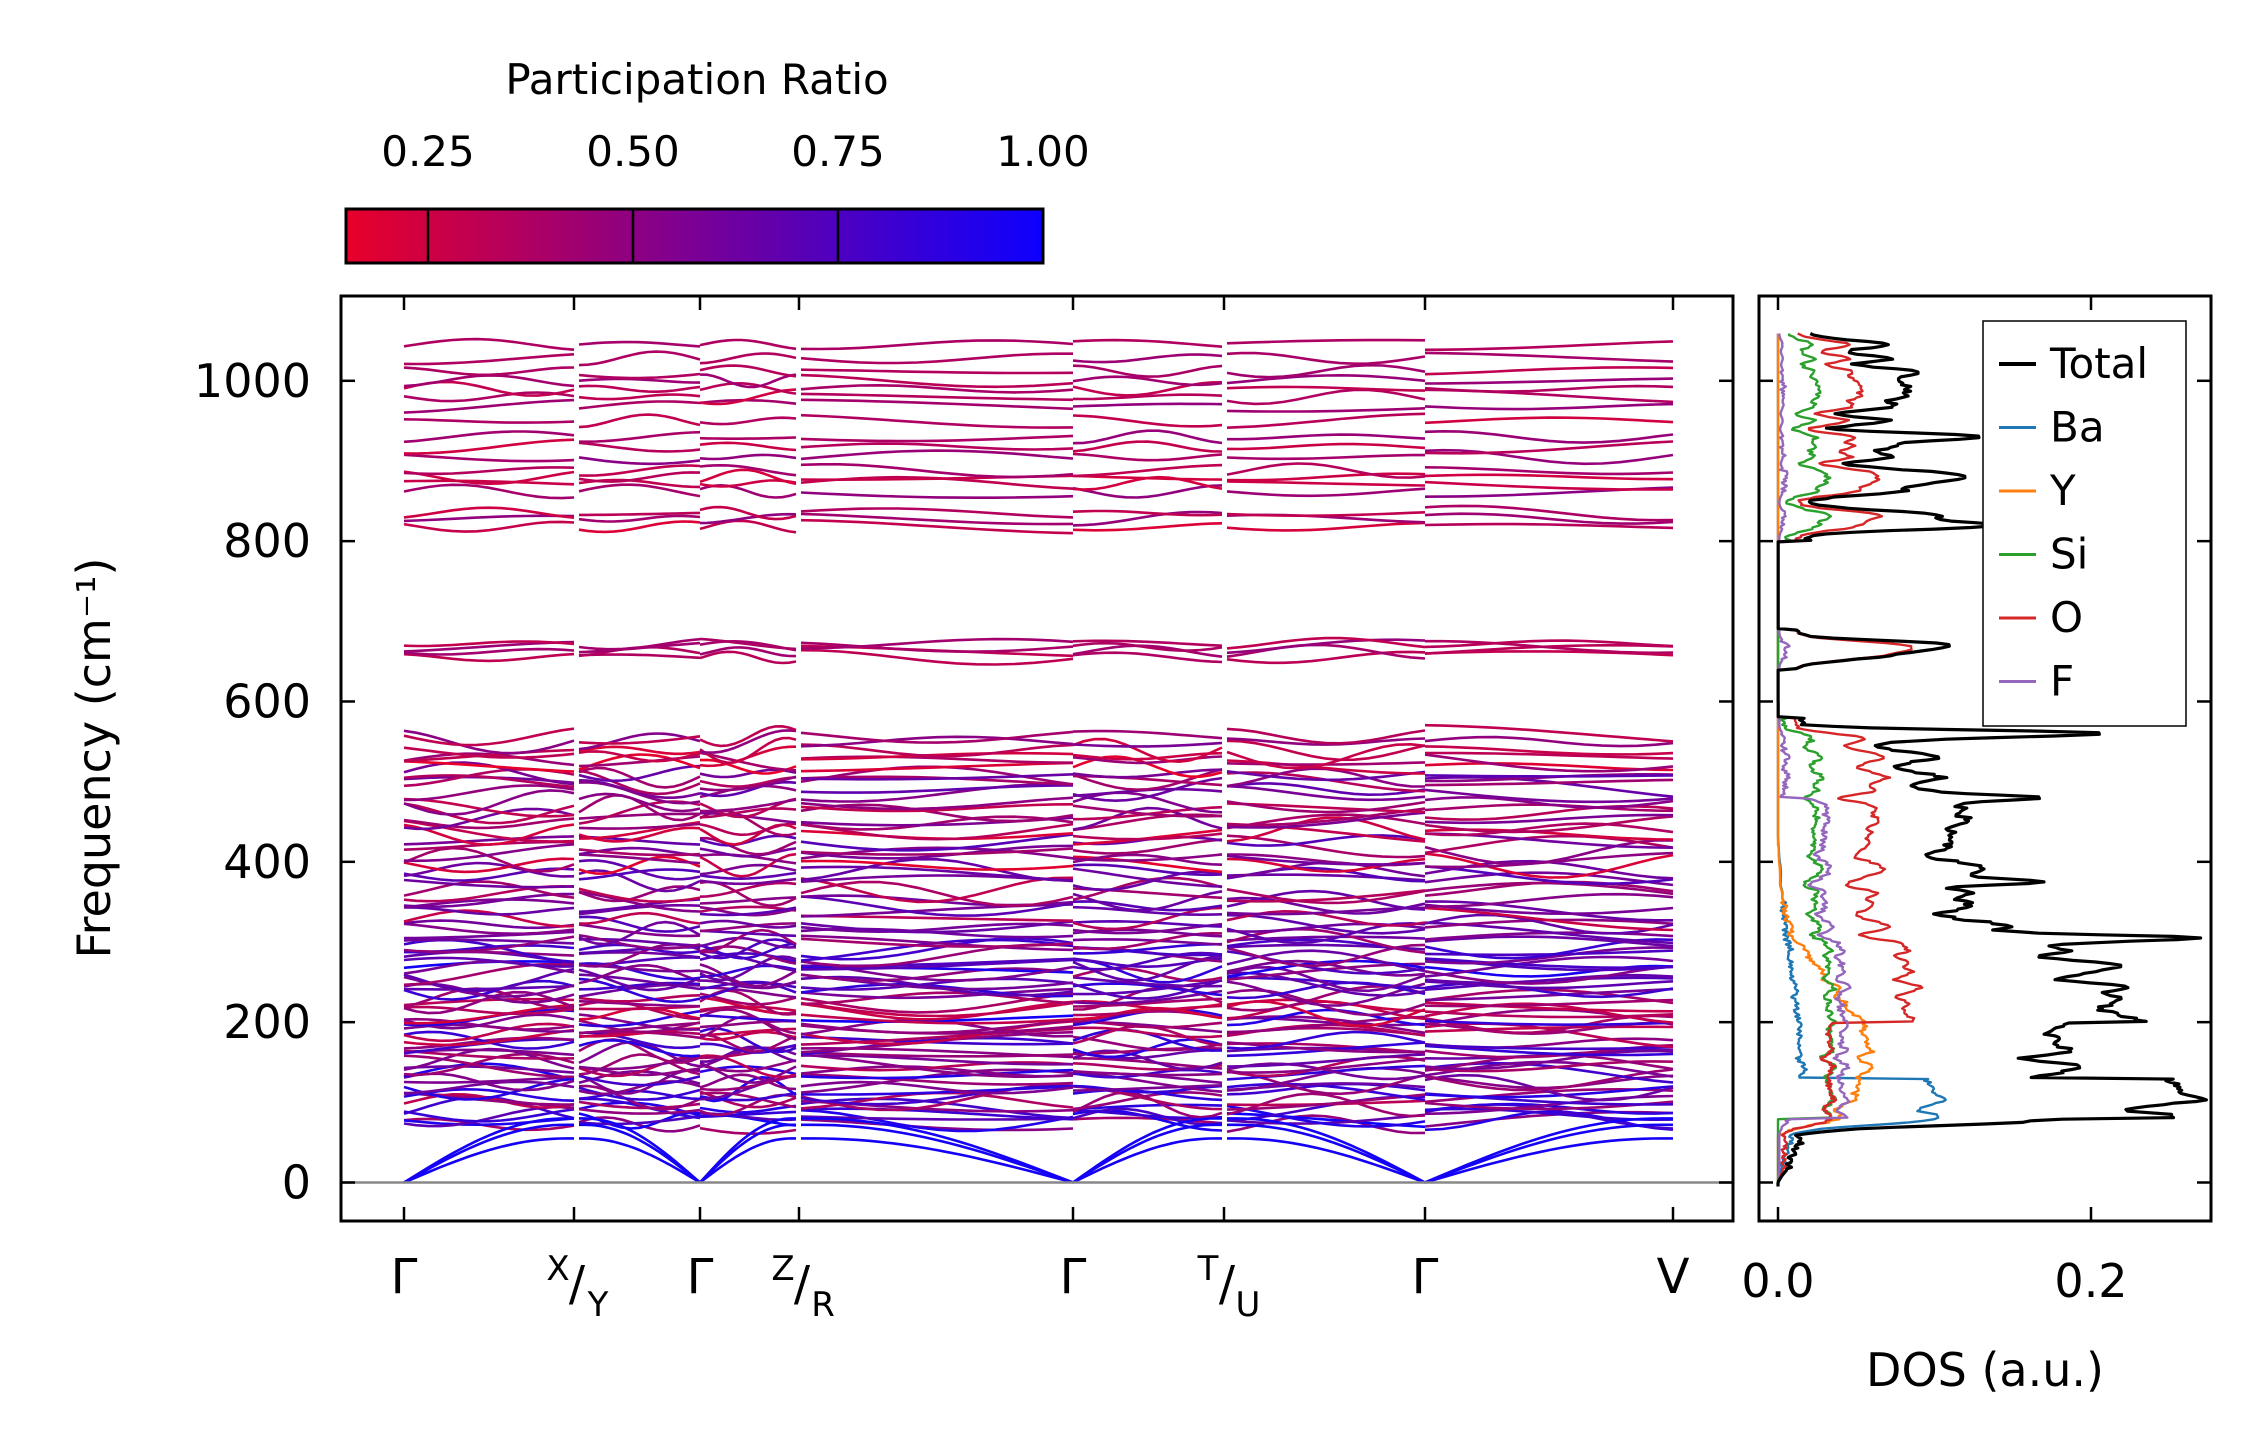  Describe the element at coordinates (1227, 1284) in the screenshot. I see `k-point-label-slash: /` at that location.